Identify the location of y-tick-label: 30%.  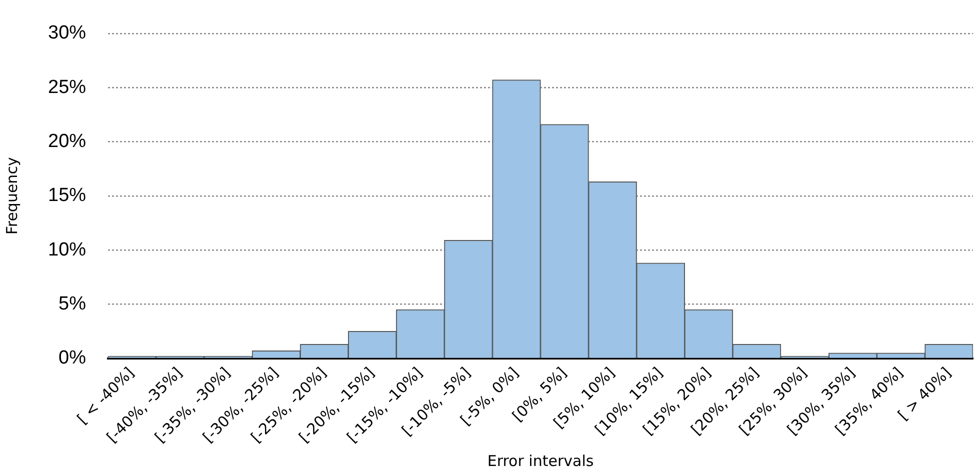
(67, 33).